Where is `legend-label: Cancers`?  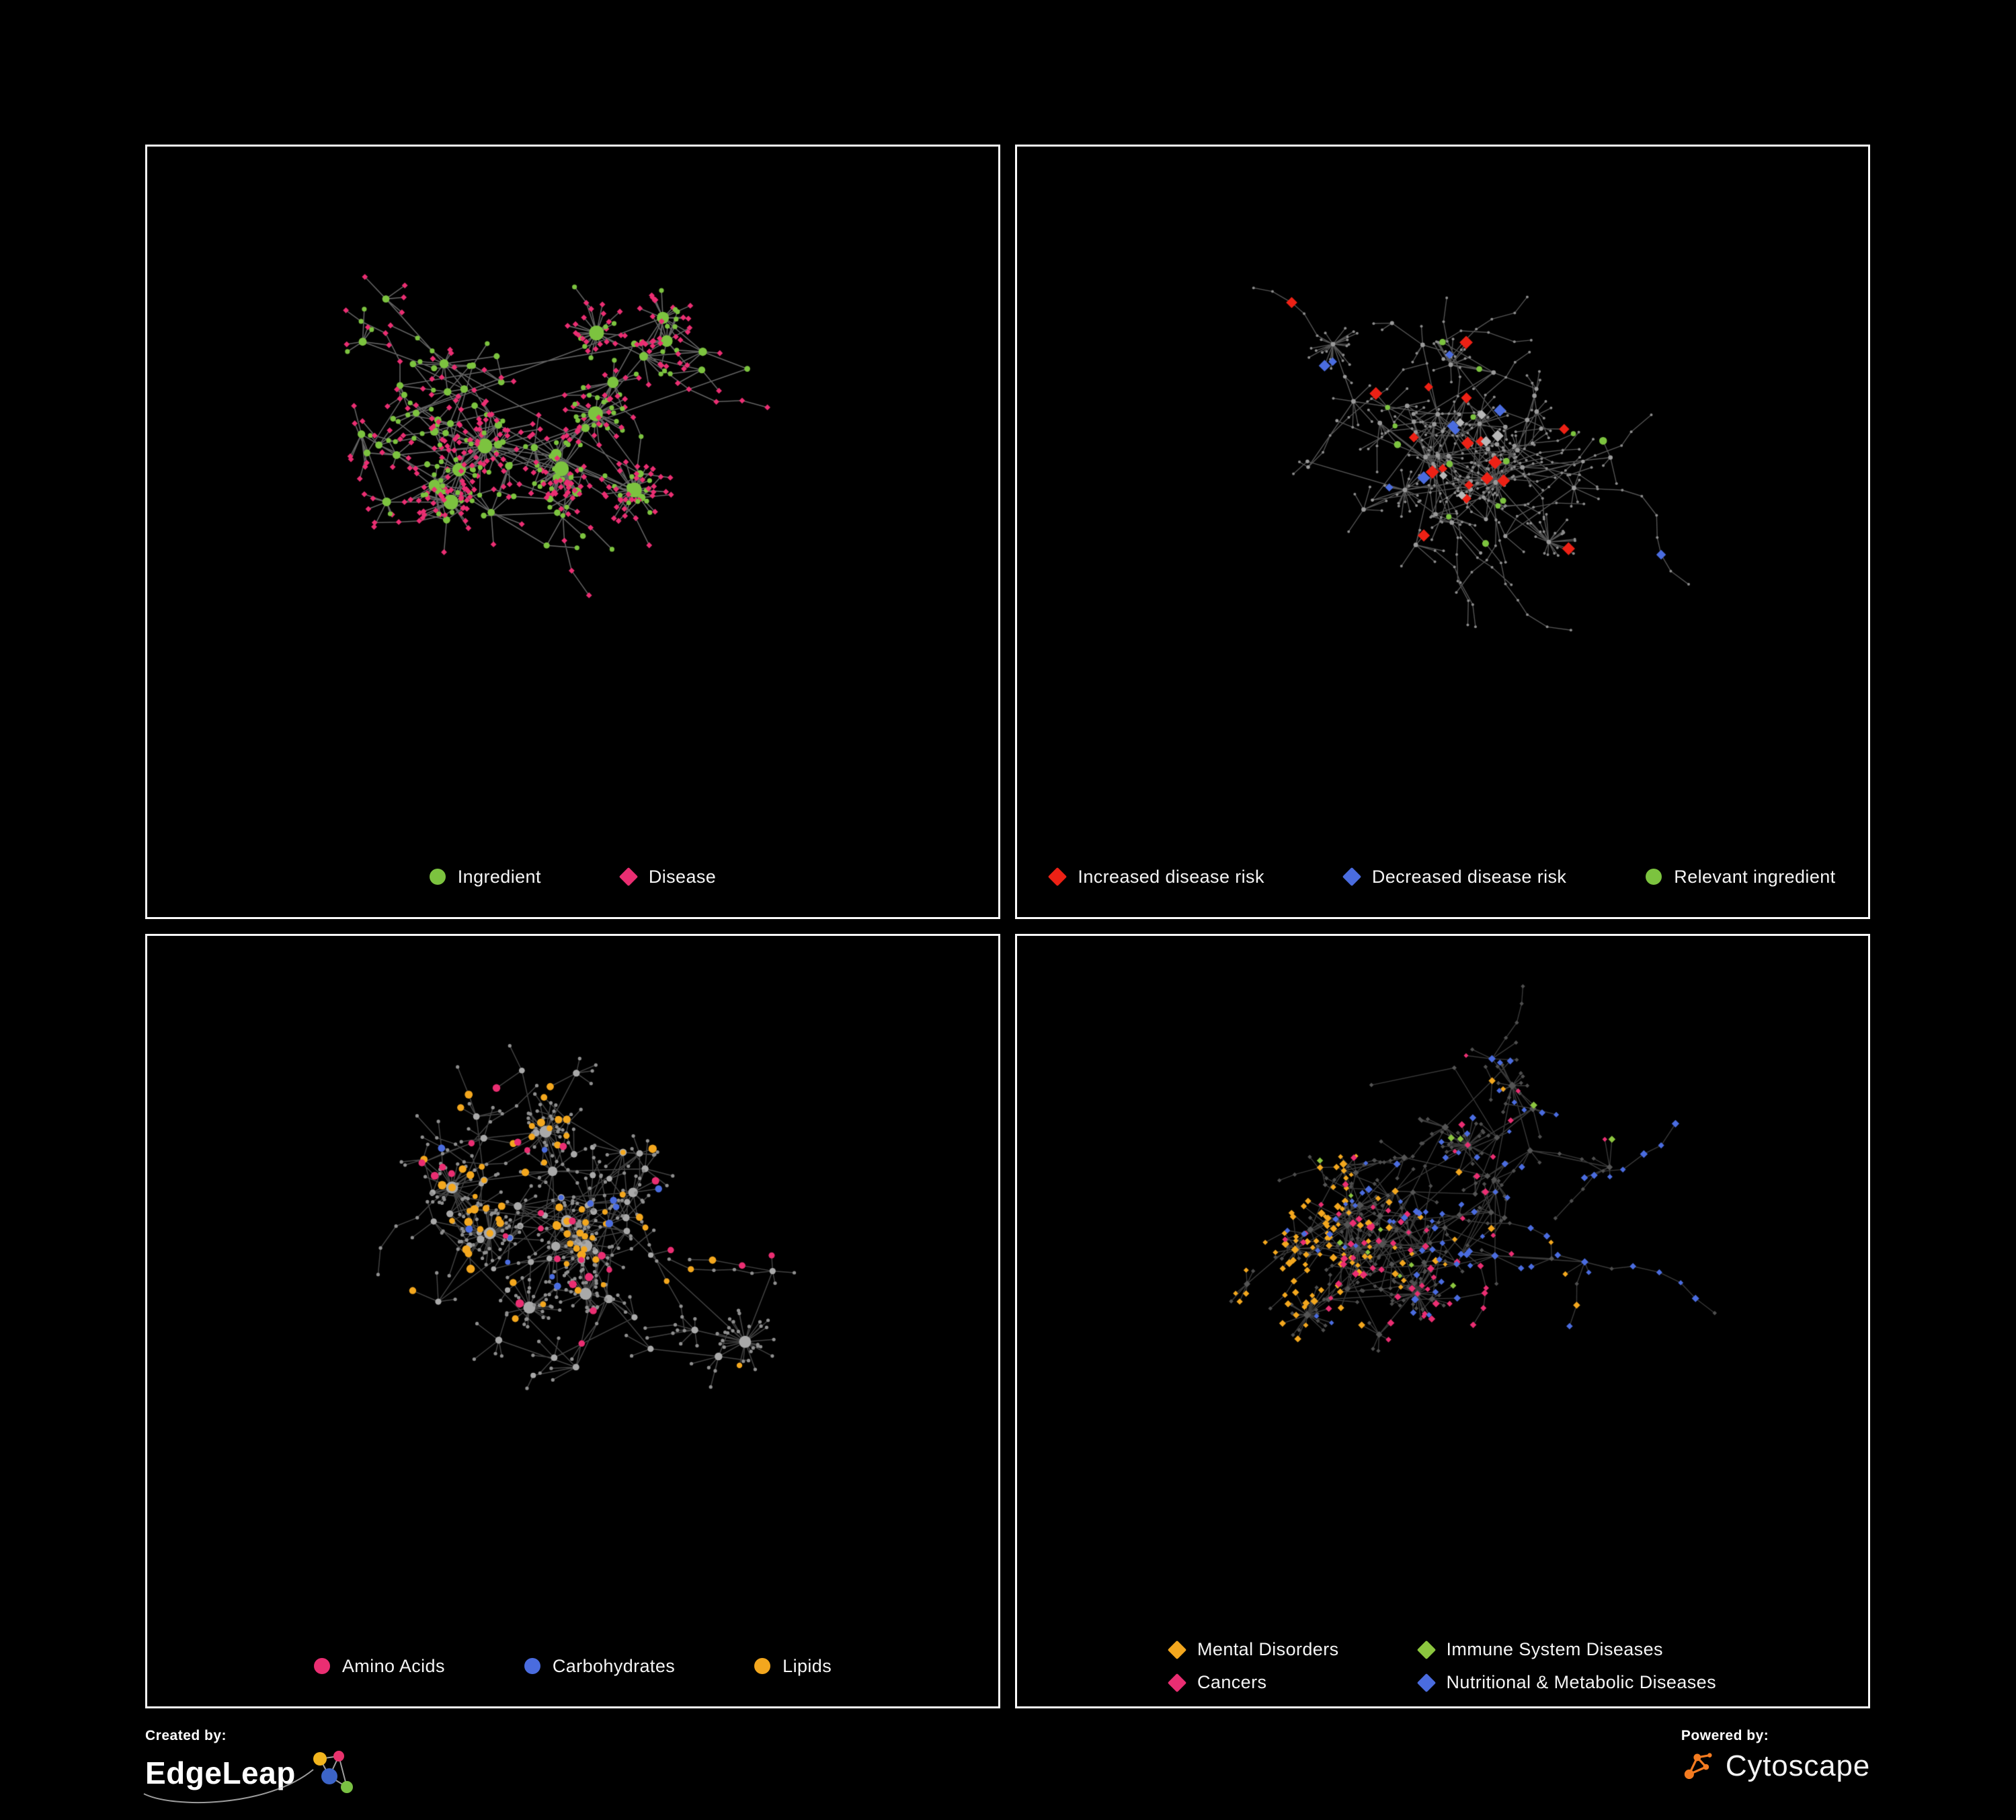
legend-label: Cancers is located at coordinates (1232, 1682).